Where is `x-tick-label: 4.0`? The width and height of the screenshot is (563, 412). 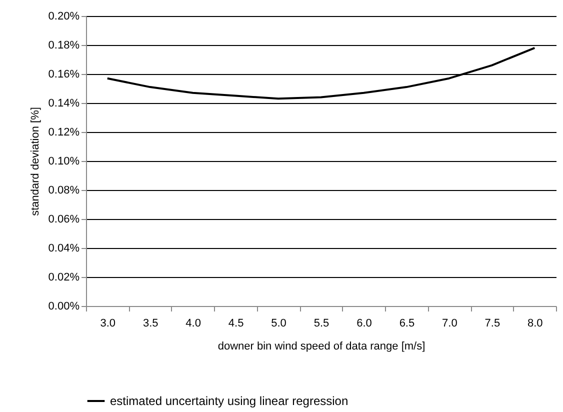
x-tick-label: 4.0 is located at coordinates (193, 324).